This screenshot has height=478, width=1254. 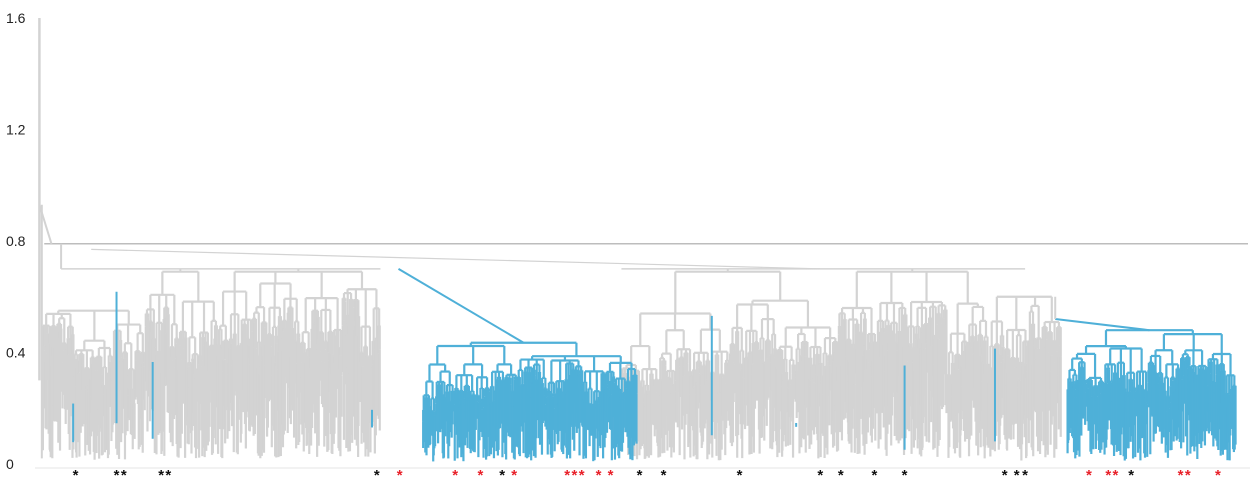 I want to click on y-tick-label: 1.6, so click(x=16, y=18).